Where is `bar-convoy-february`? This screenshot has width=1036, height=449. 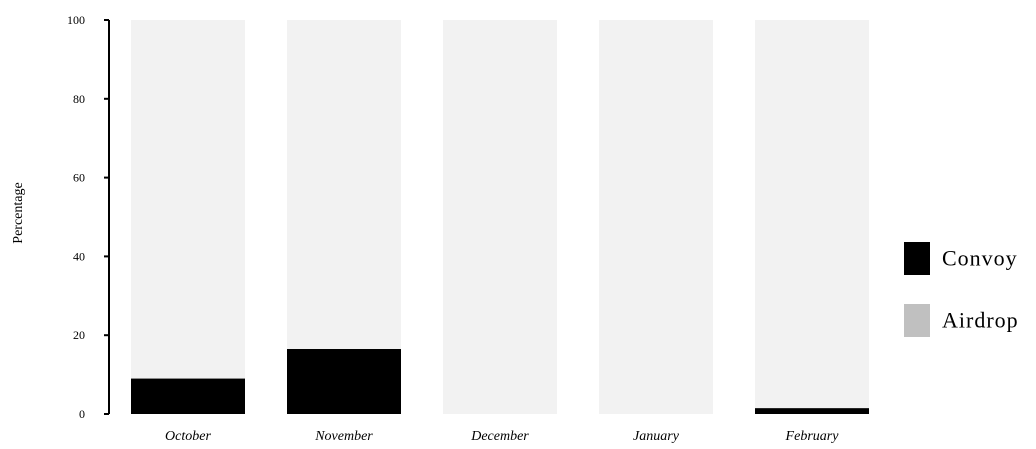 bar-convoy-february is located at coordinates (812, 411).